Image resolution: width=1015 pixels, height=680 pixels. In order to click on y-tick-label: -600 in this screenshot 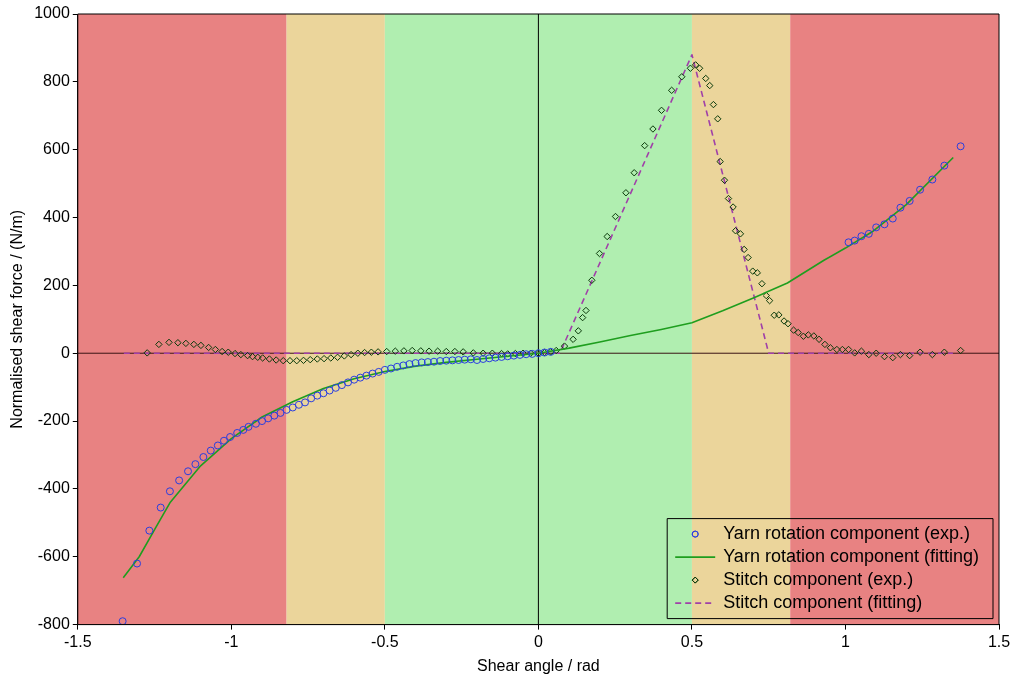, I will do `click(53, 556)`.